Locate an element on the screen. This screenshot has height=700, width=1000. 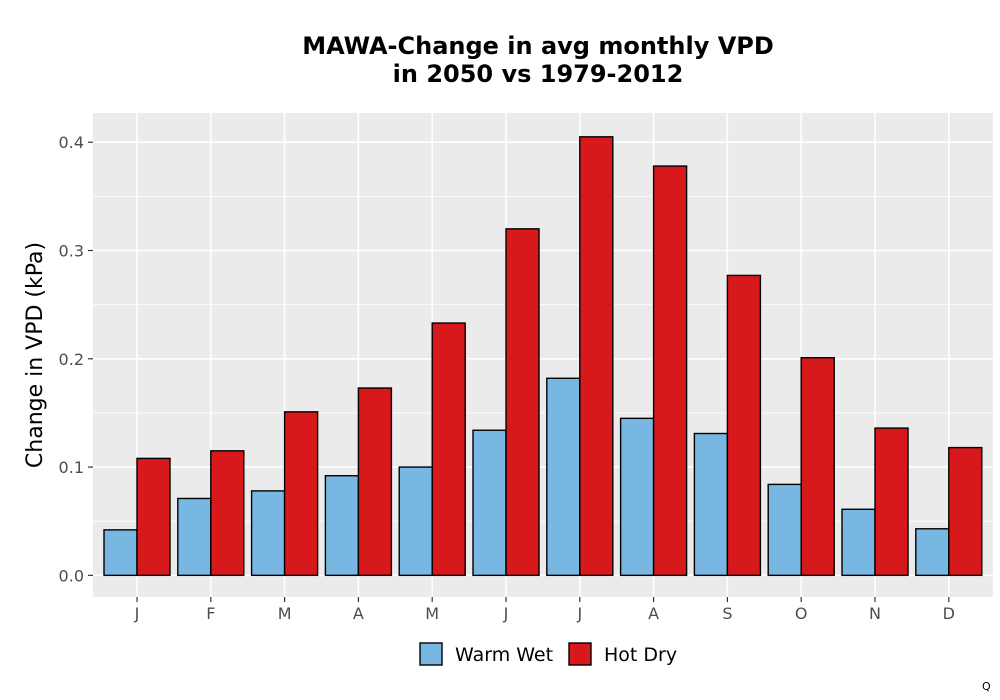
x-tick-label: S is located at coordinates (727, 613).